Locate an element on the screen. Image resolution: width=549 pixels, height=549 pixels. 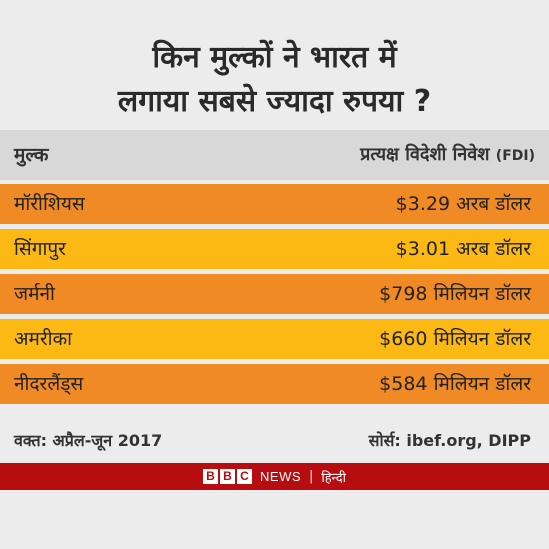
fdi-amount: $798 मिलियन डॉलर is located at coordinates (455, 294).